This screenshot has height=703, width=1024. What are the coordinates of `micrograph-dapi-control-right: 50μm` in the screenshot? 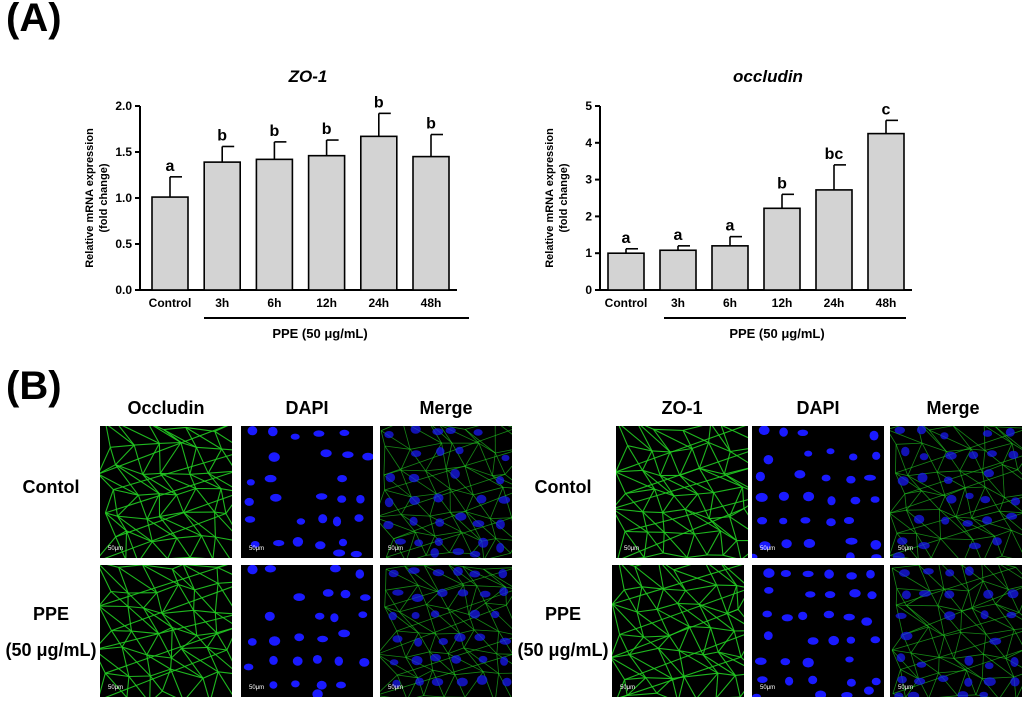 It's located at (818, 492).